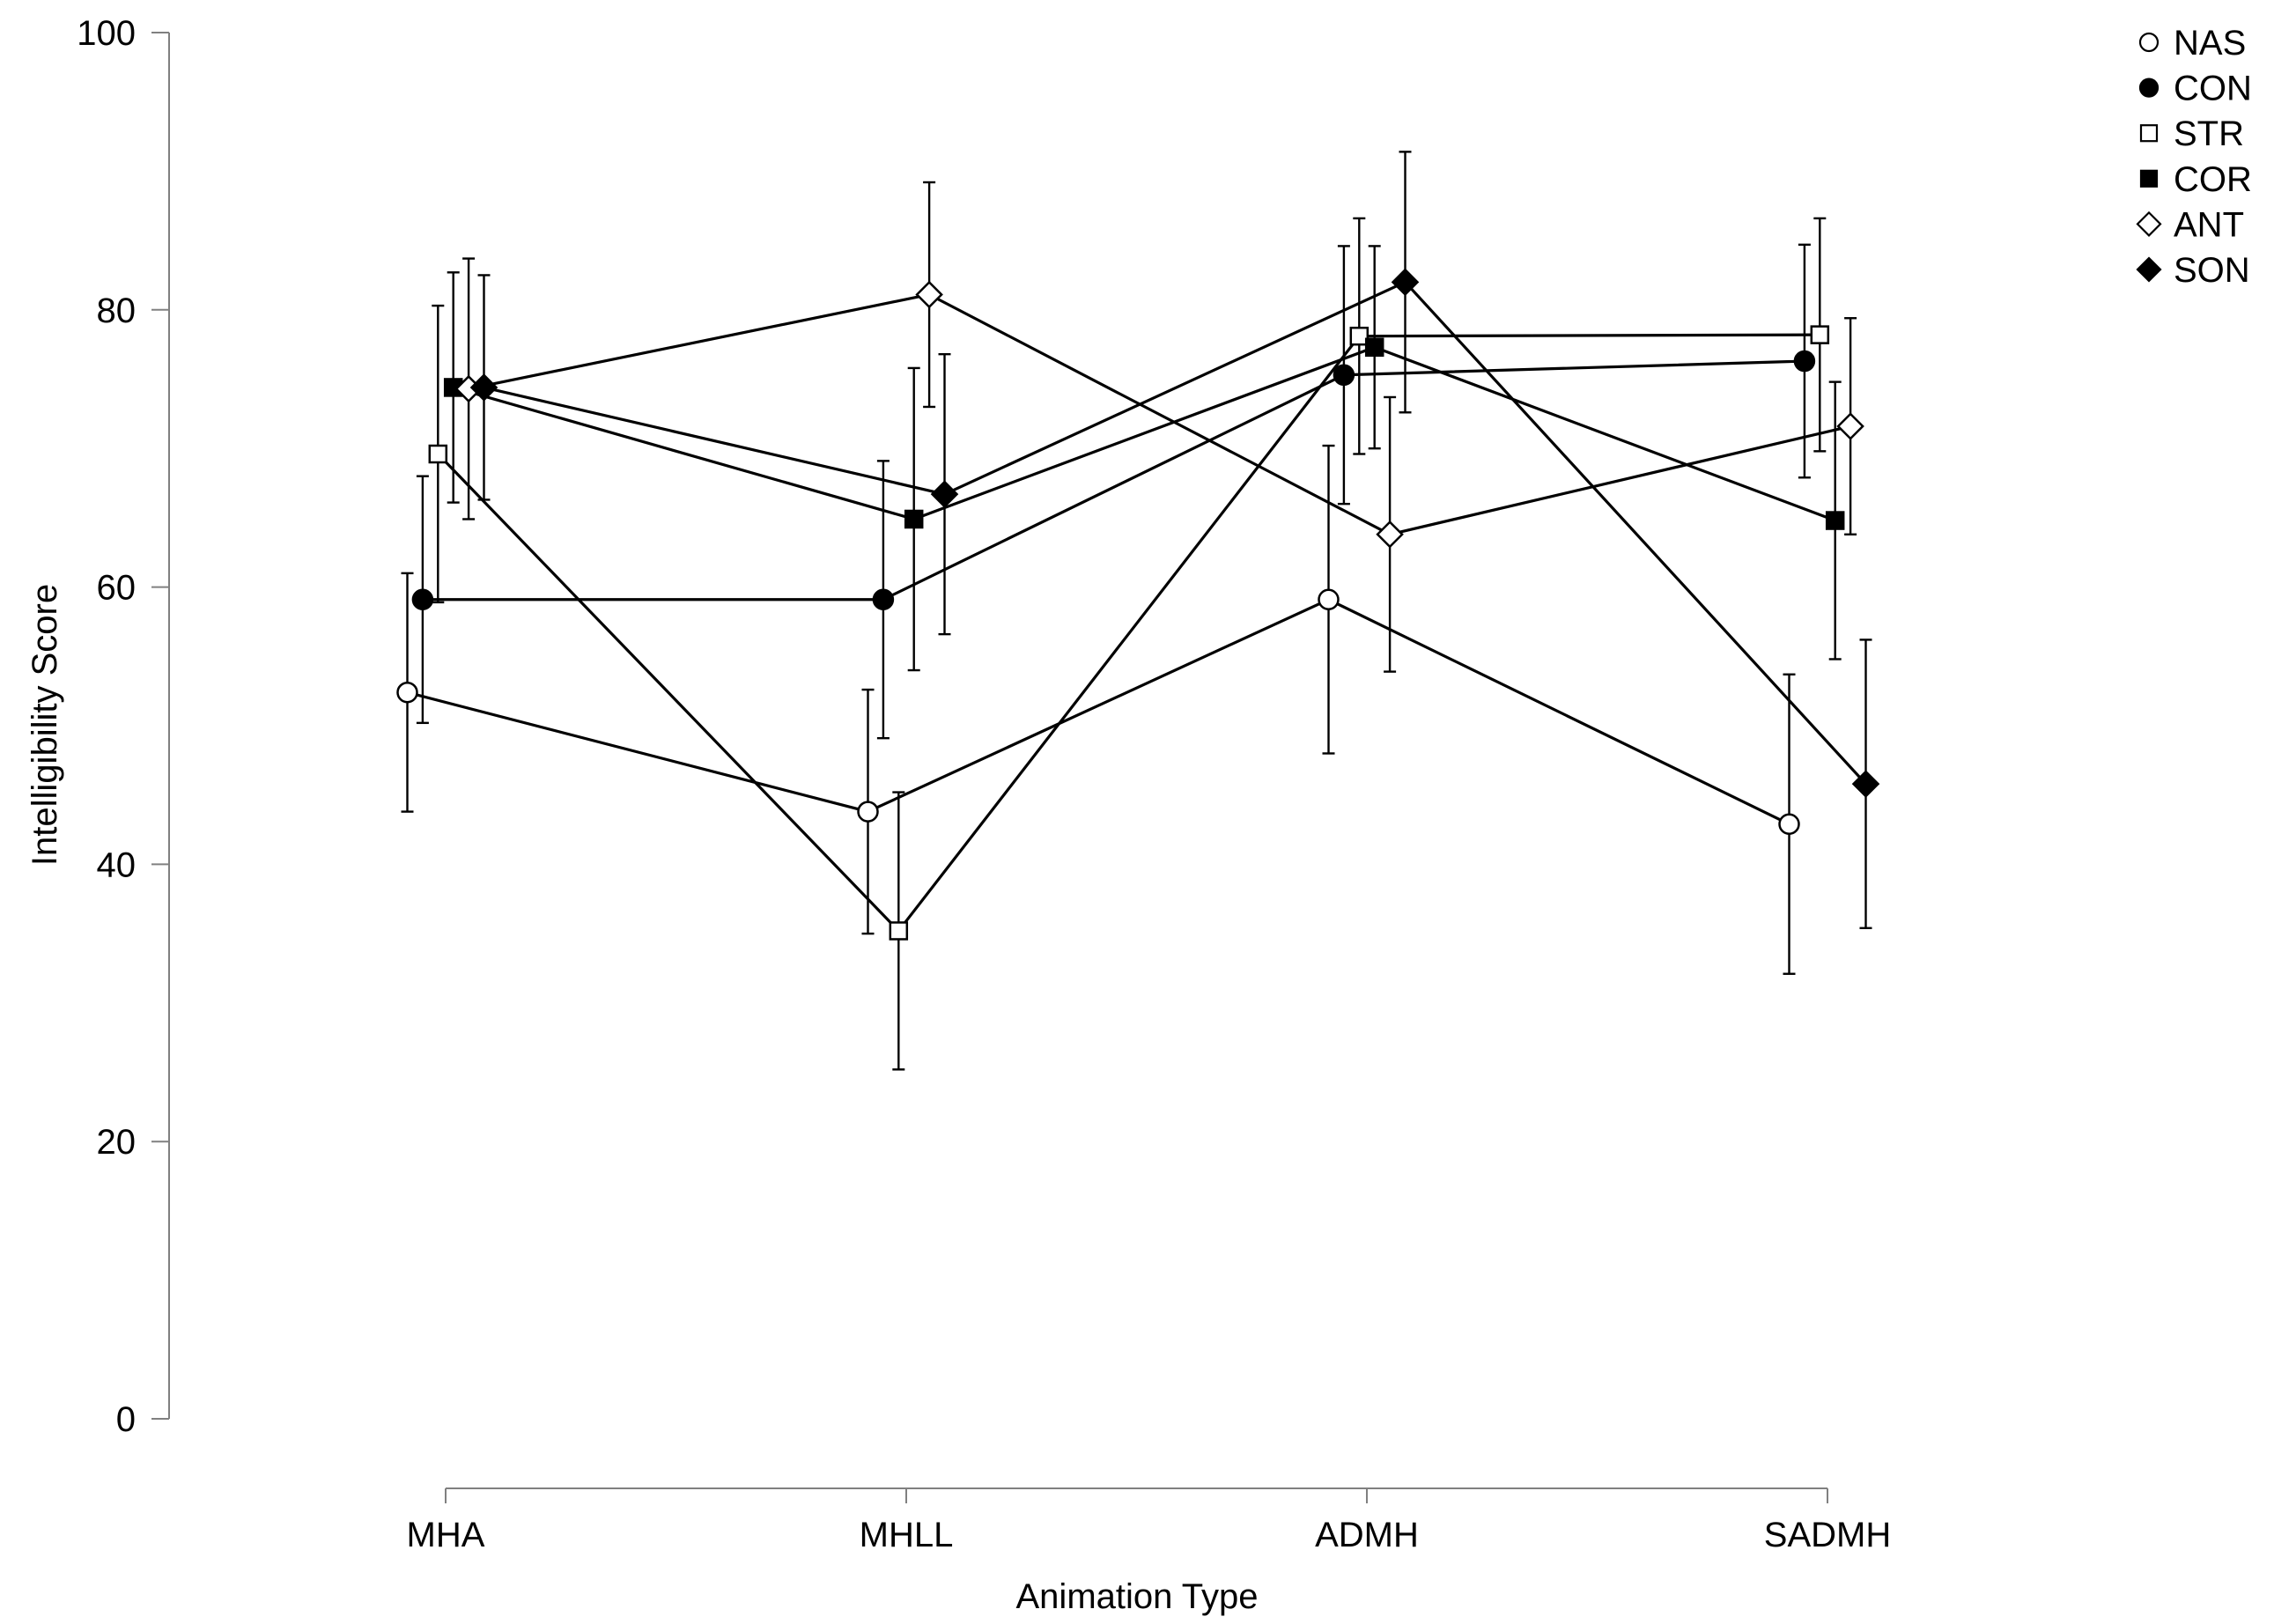  What do you see at coordinates (944, 494) in the screenshot?
I see `data-point-son-mhll` at bounding box center [944, 494].